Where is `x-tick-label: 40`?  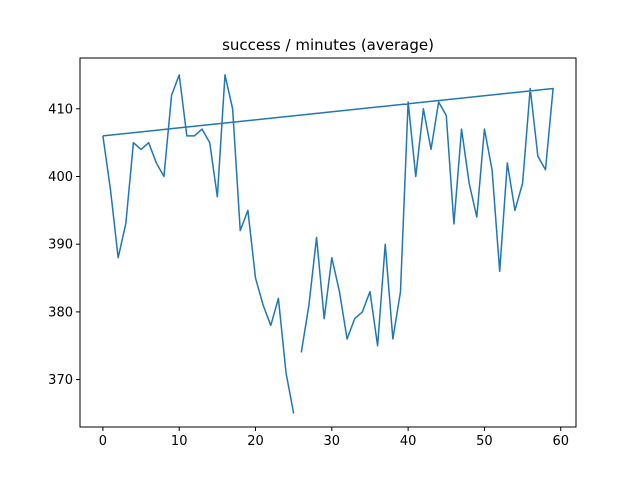 x-tick-label: 40 is located at coordinates (408, 441).